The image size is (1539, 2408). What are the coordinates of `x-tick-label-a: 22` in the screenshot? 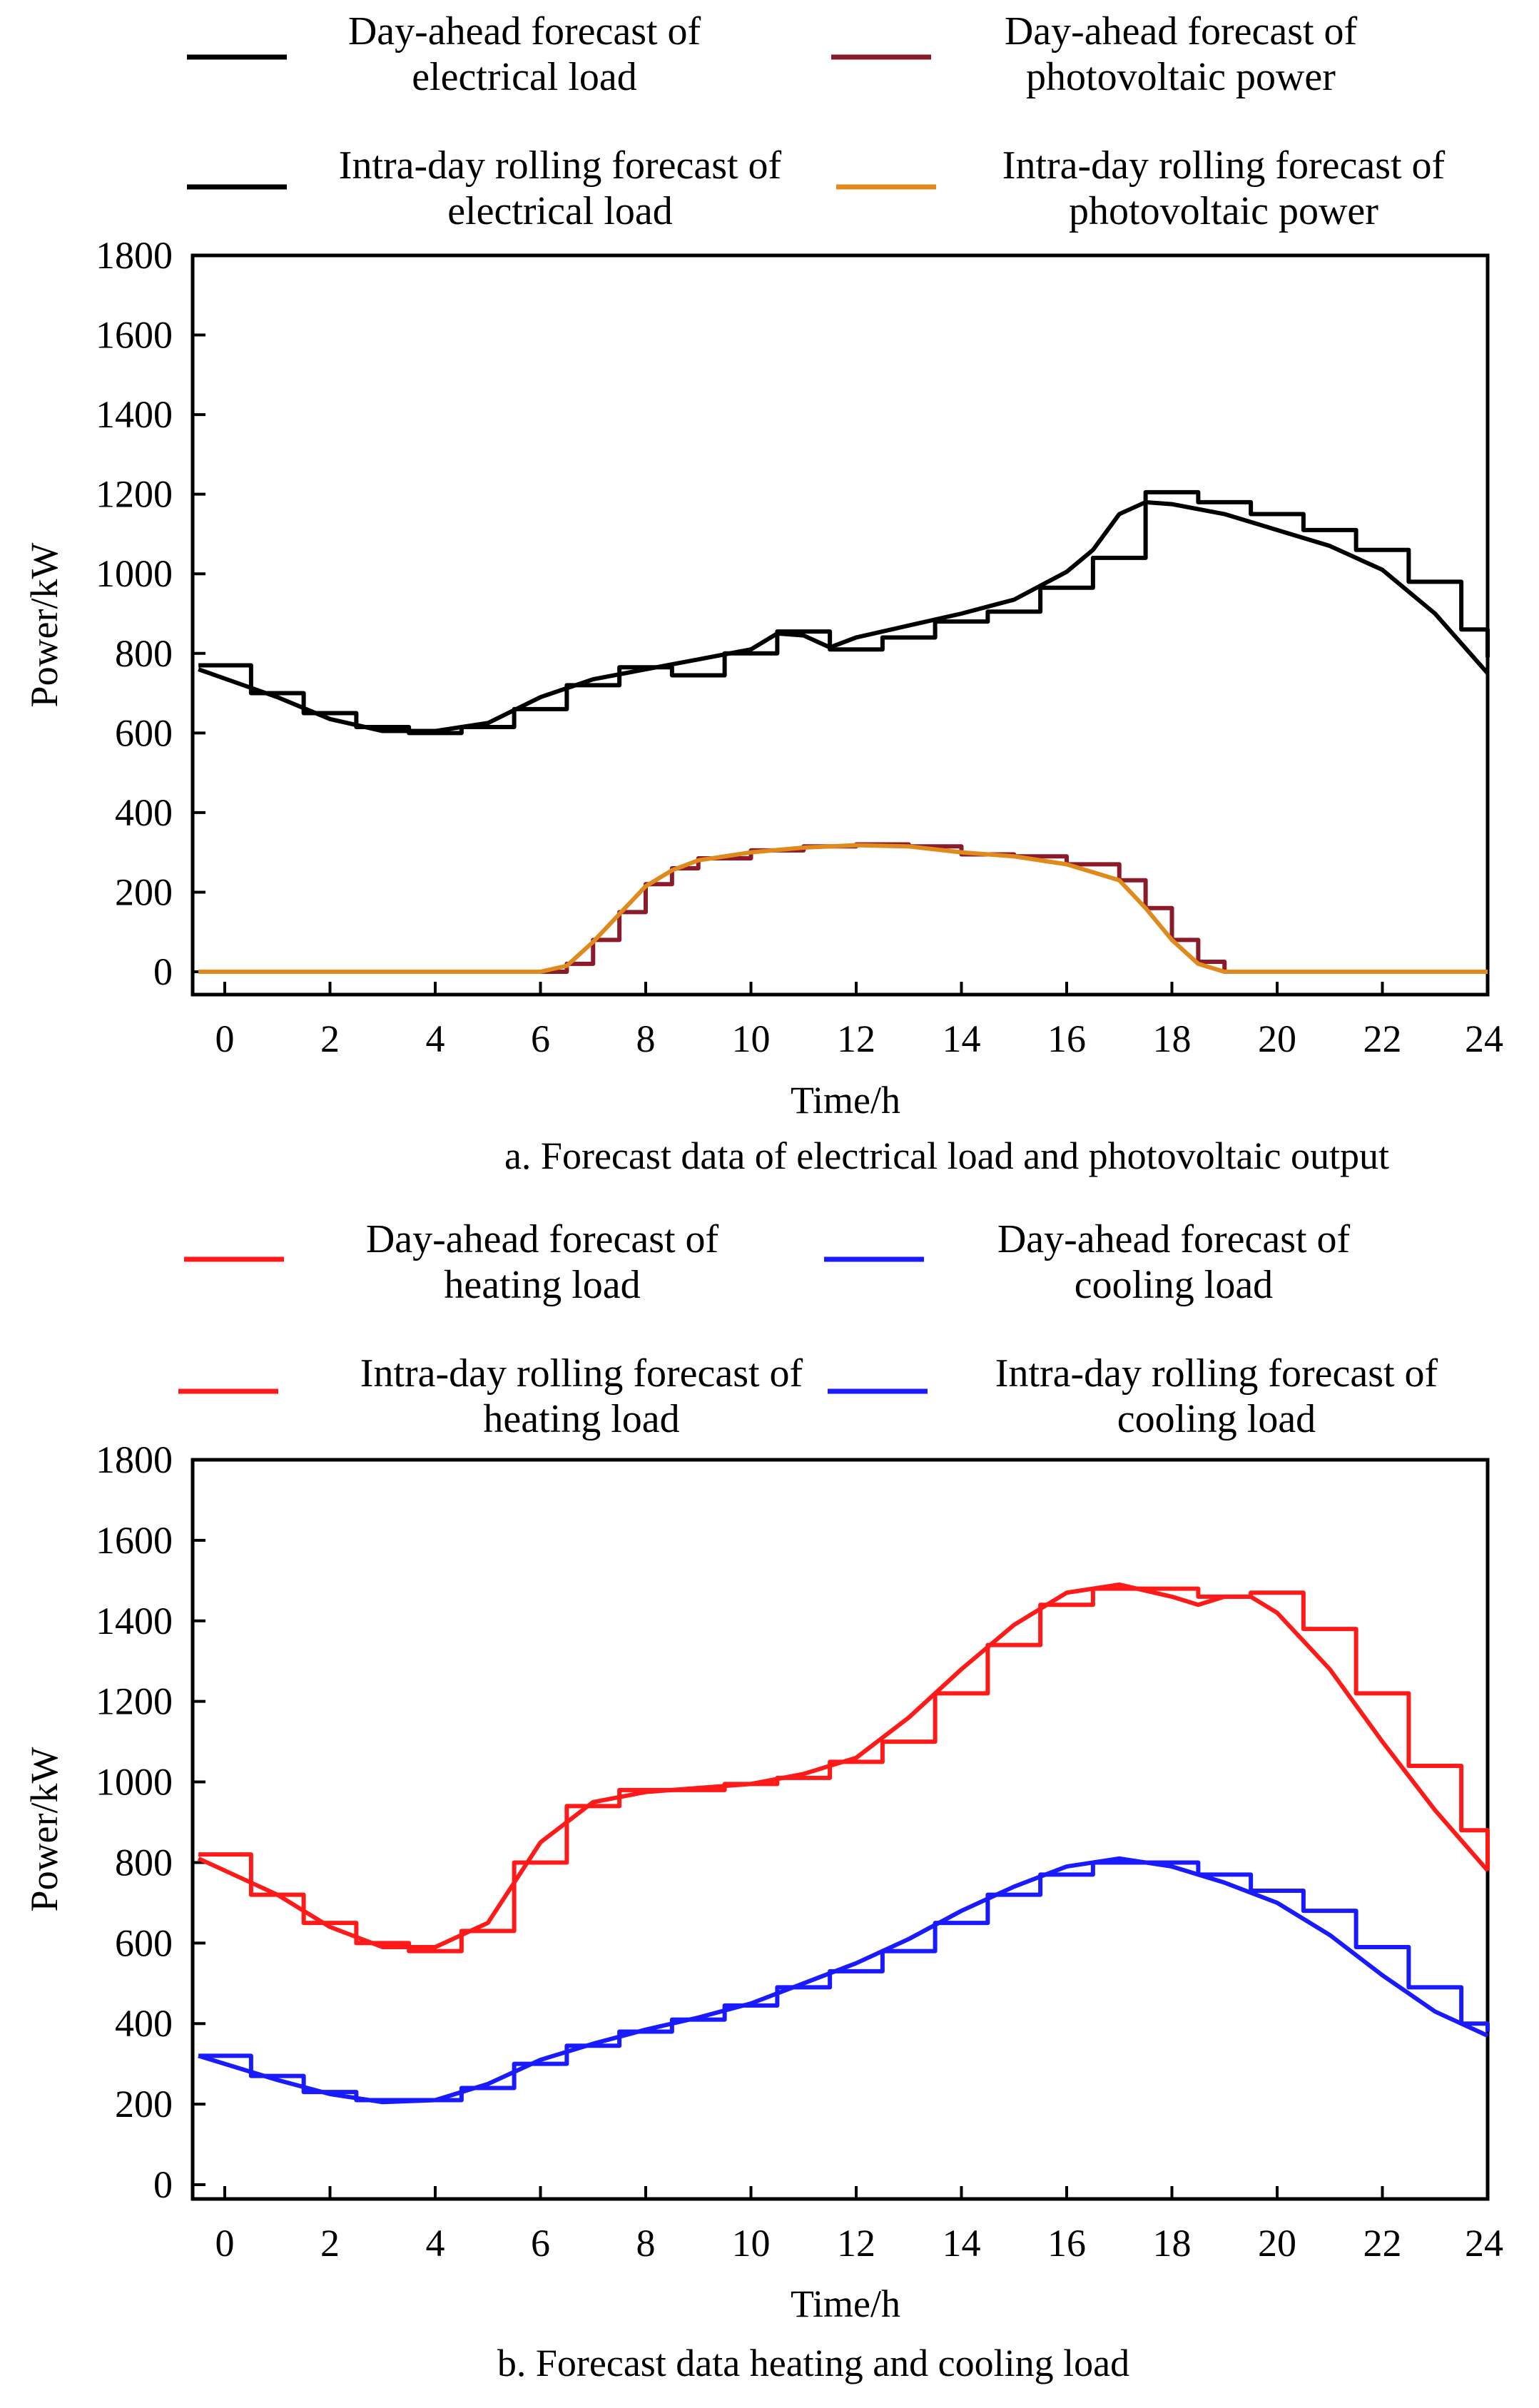 It's located at (1382, 1038).